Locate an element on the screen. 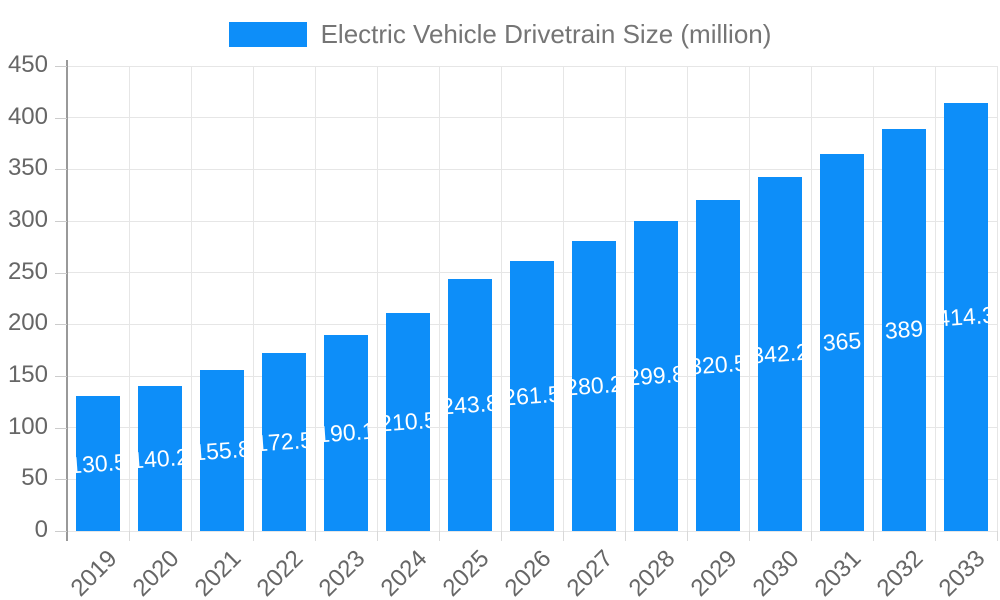  bar-2026: 261.5 is located at coordinates (532, 395).